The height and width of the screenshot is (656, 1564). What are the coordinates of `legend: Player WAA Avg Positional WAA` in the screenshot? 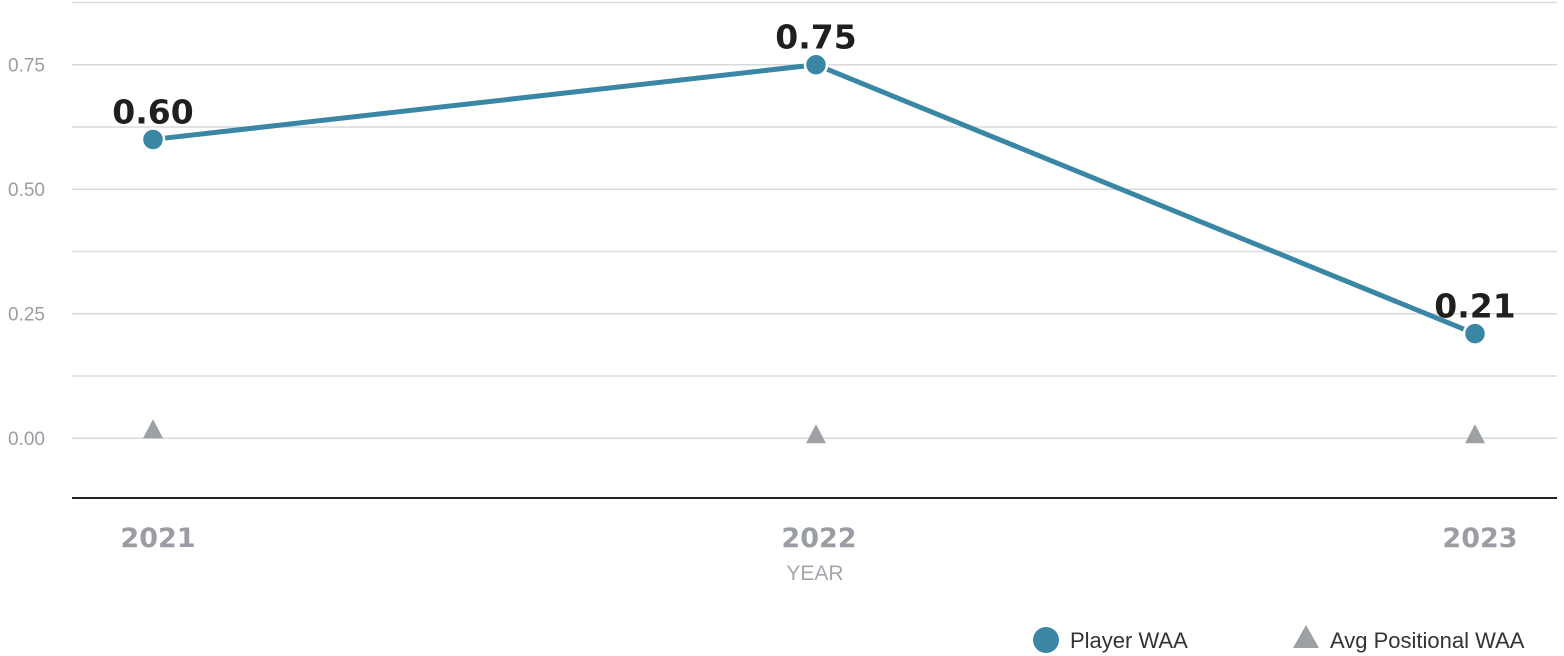 It's located at (1279, 639).